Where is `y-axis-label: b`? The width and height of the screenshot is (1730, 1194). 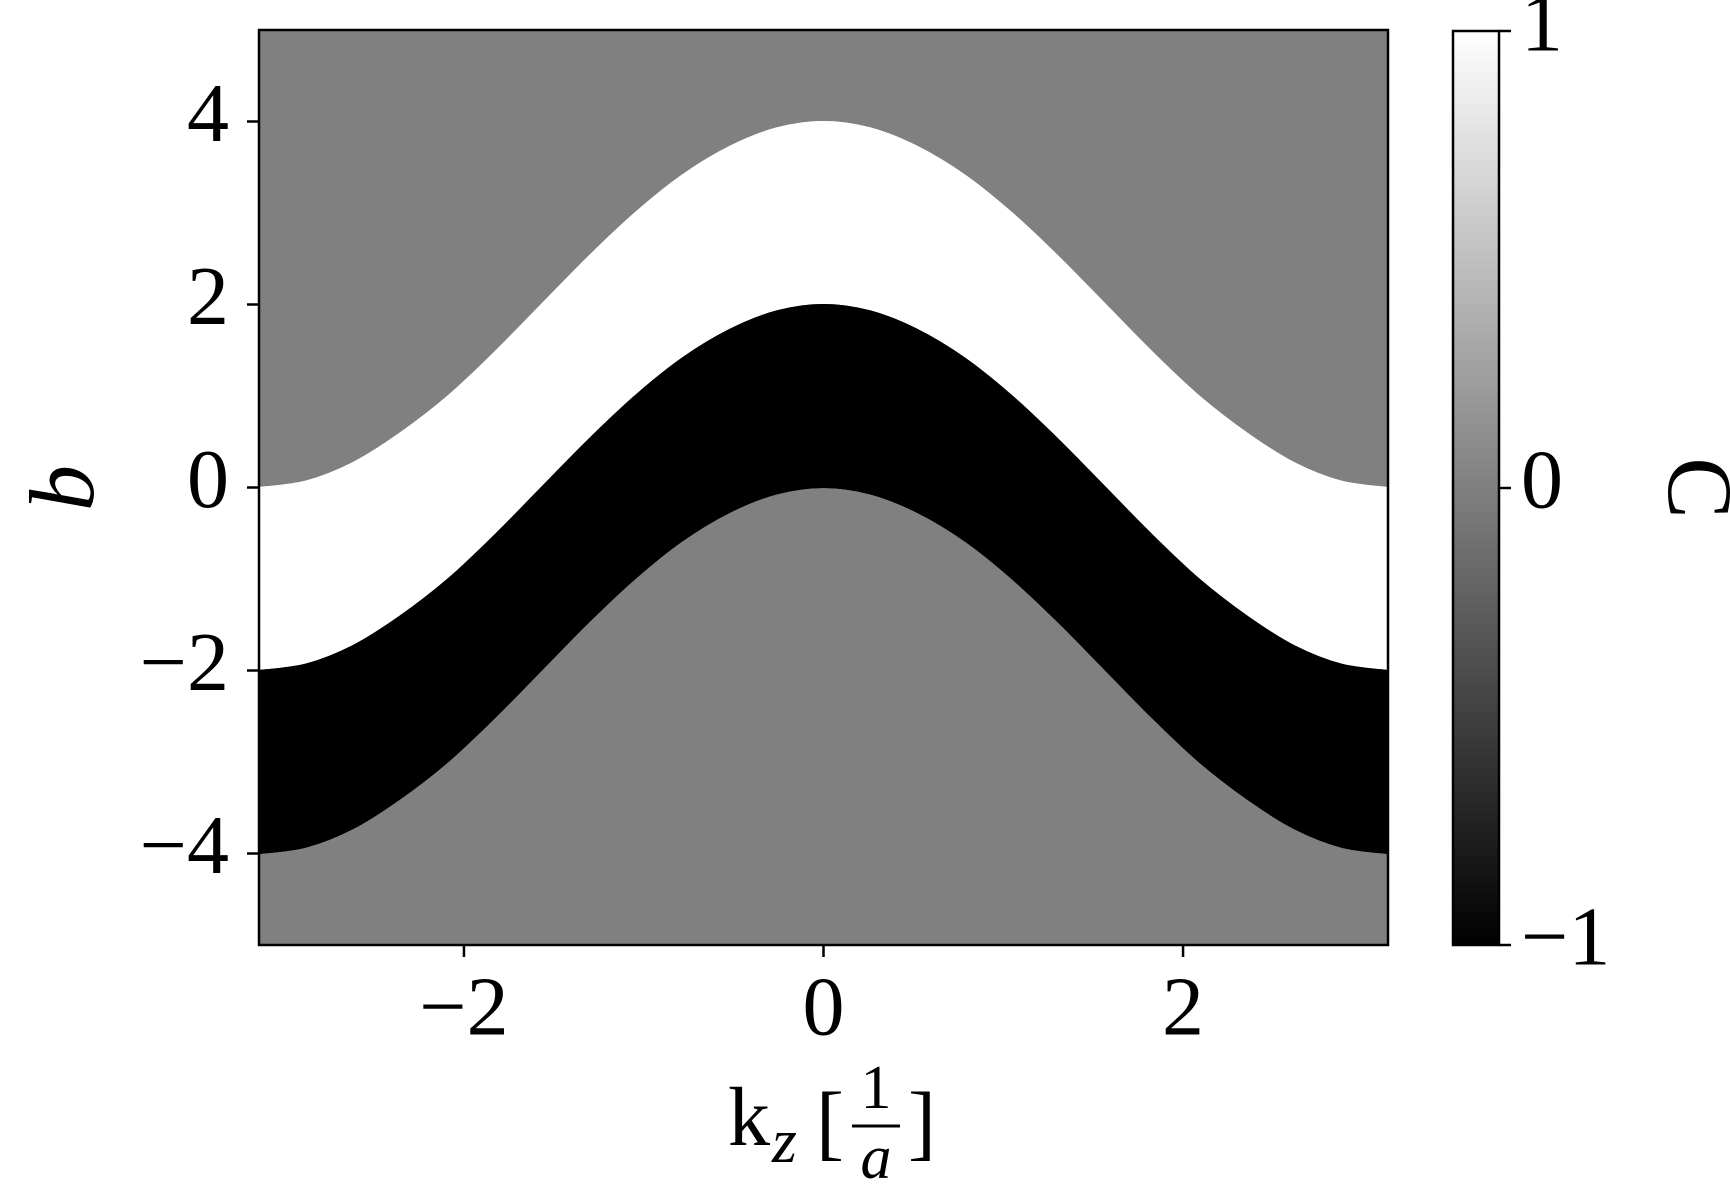 y-axis-label: b is located at coordinates (62, 488).